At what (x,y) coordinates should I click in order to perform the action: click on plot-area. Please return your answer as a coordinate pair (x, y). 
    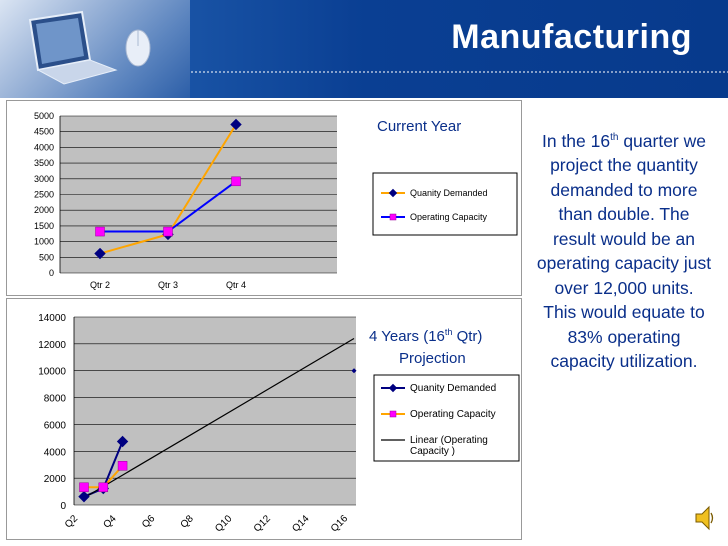
    Looking at the image, I should click on (215, 411).